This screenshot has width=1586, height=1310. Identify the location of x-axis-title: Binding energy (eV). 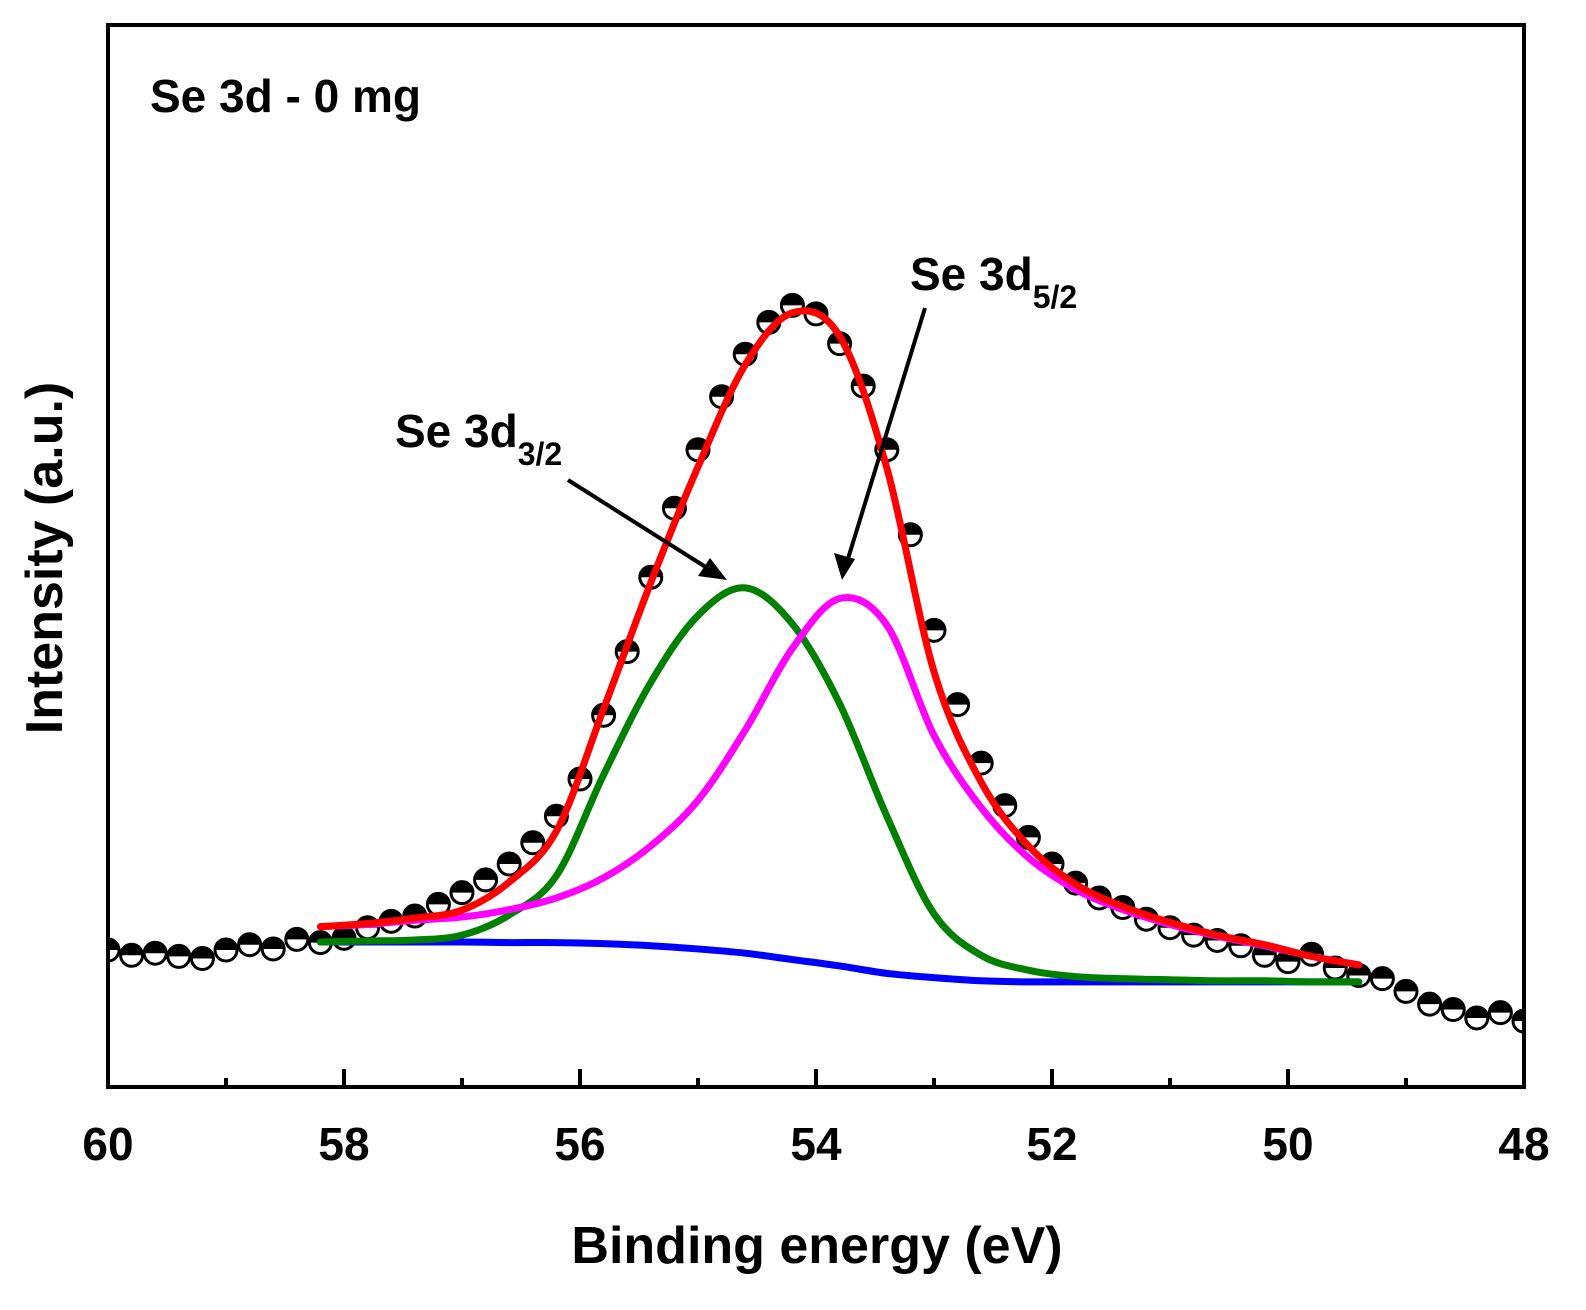
(816, 1246).